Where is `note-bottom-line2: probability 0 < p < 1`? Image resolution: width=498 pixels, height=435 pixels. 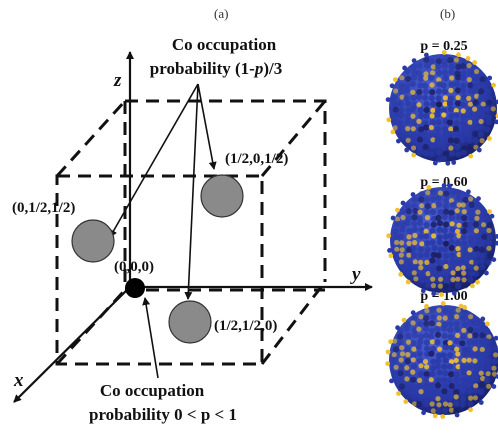
note-bottom-line2: probability 0 < p < 1 is located at coordinates (163, 414).